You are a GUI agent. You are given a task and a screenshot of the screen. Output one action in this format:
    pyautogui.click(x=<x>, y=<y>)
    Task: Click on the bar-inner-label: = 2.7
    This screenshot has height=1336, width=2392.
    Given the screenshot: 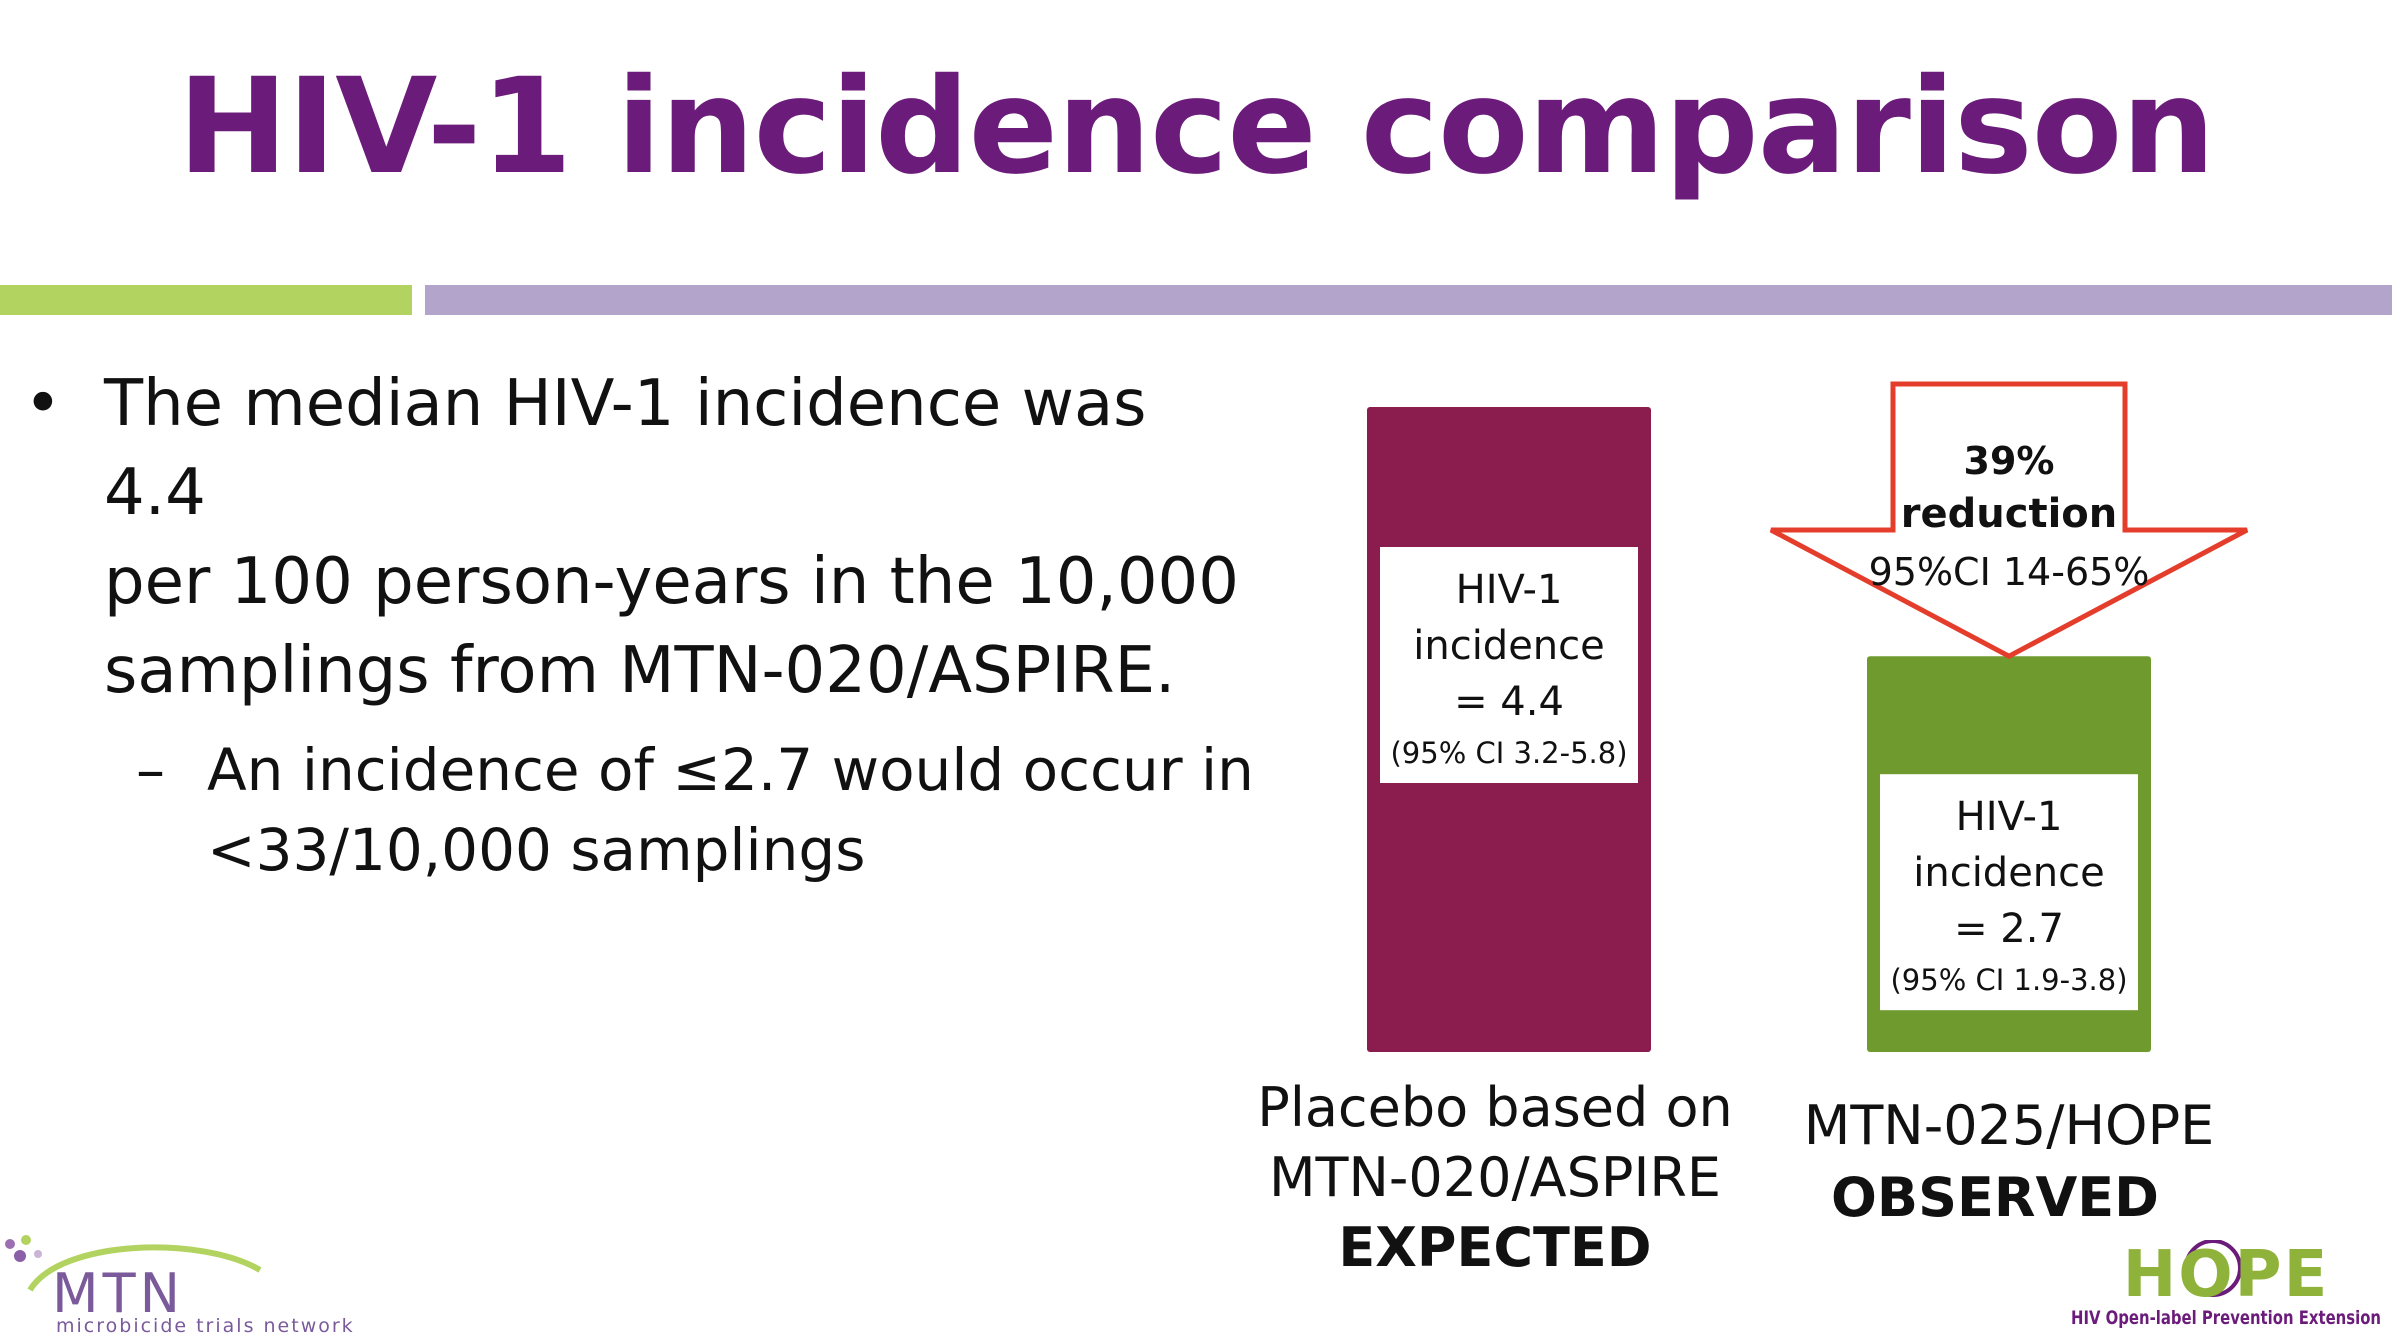 What is the action you would take?
    pyautogui.click(x=2009, y=929)
    